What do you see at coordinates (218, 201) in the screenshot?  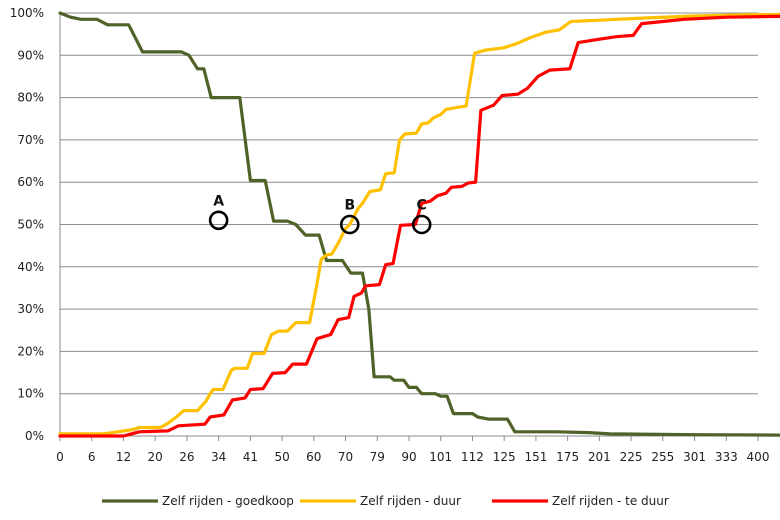 I see `annotation-label: A` at bounding box center [218, 201].